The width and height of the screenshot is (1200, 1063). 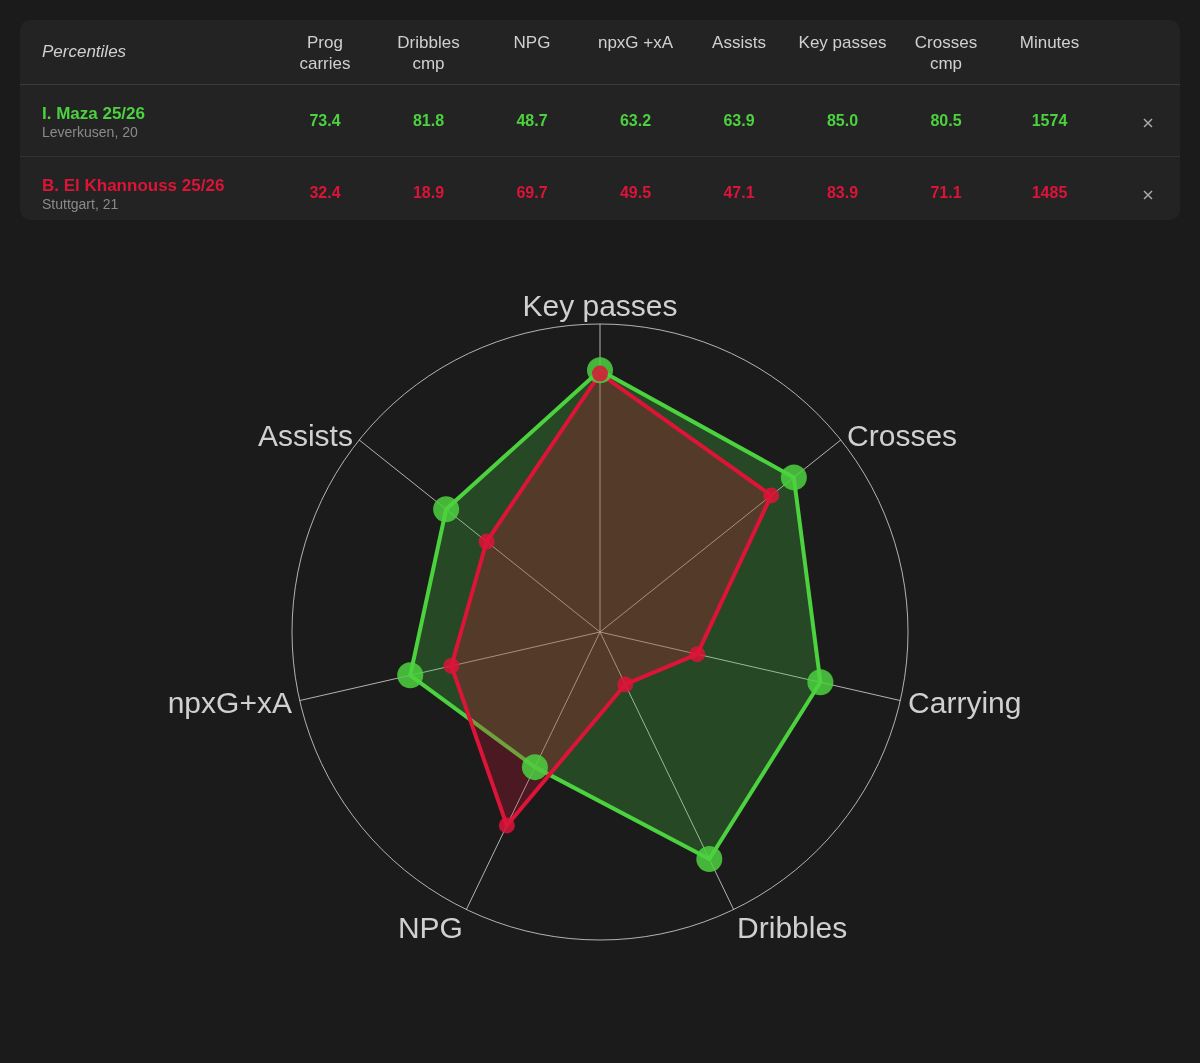 What do you see at coordinates (842, 42) in the screenshot?
I see `category-label: Key passes` at bounding box center [842, 42].